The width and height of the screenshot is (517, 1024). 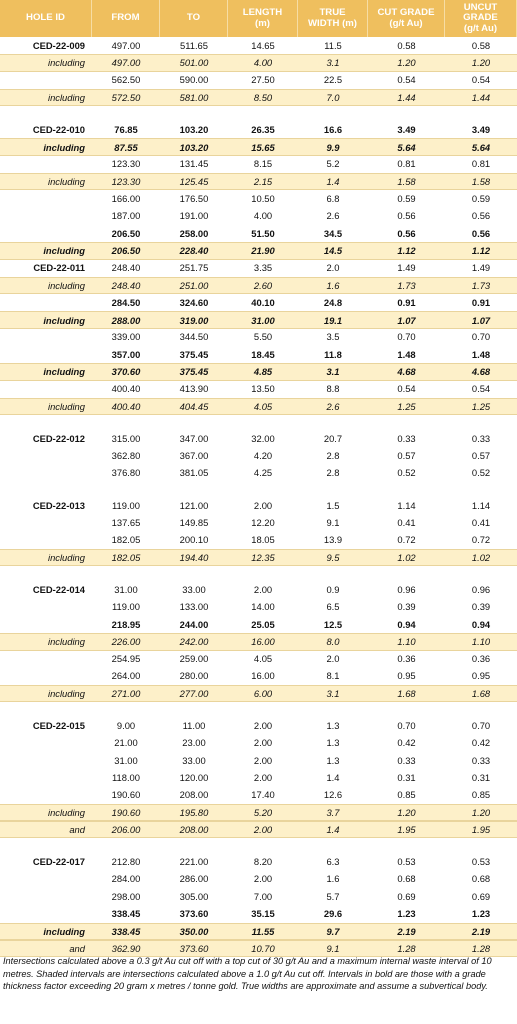 What do you see at coordinates (126, 98) in the screenshot?
I see `cell: 572.50` at bounding box center [126, 98].